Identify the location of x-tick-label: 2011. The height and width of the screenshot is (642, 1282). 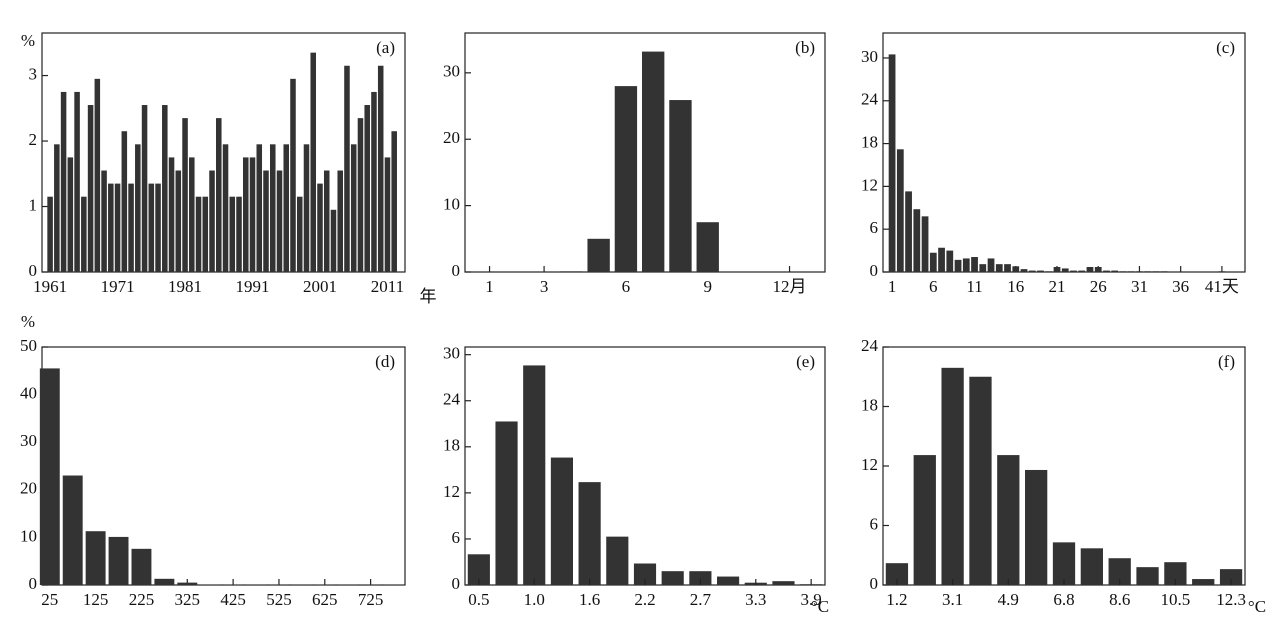
(387, 286).